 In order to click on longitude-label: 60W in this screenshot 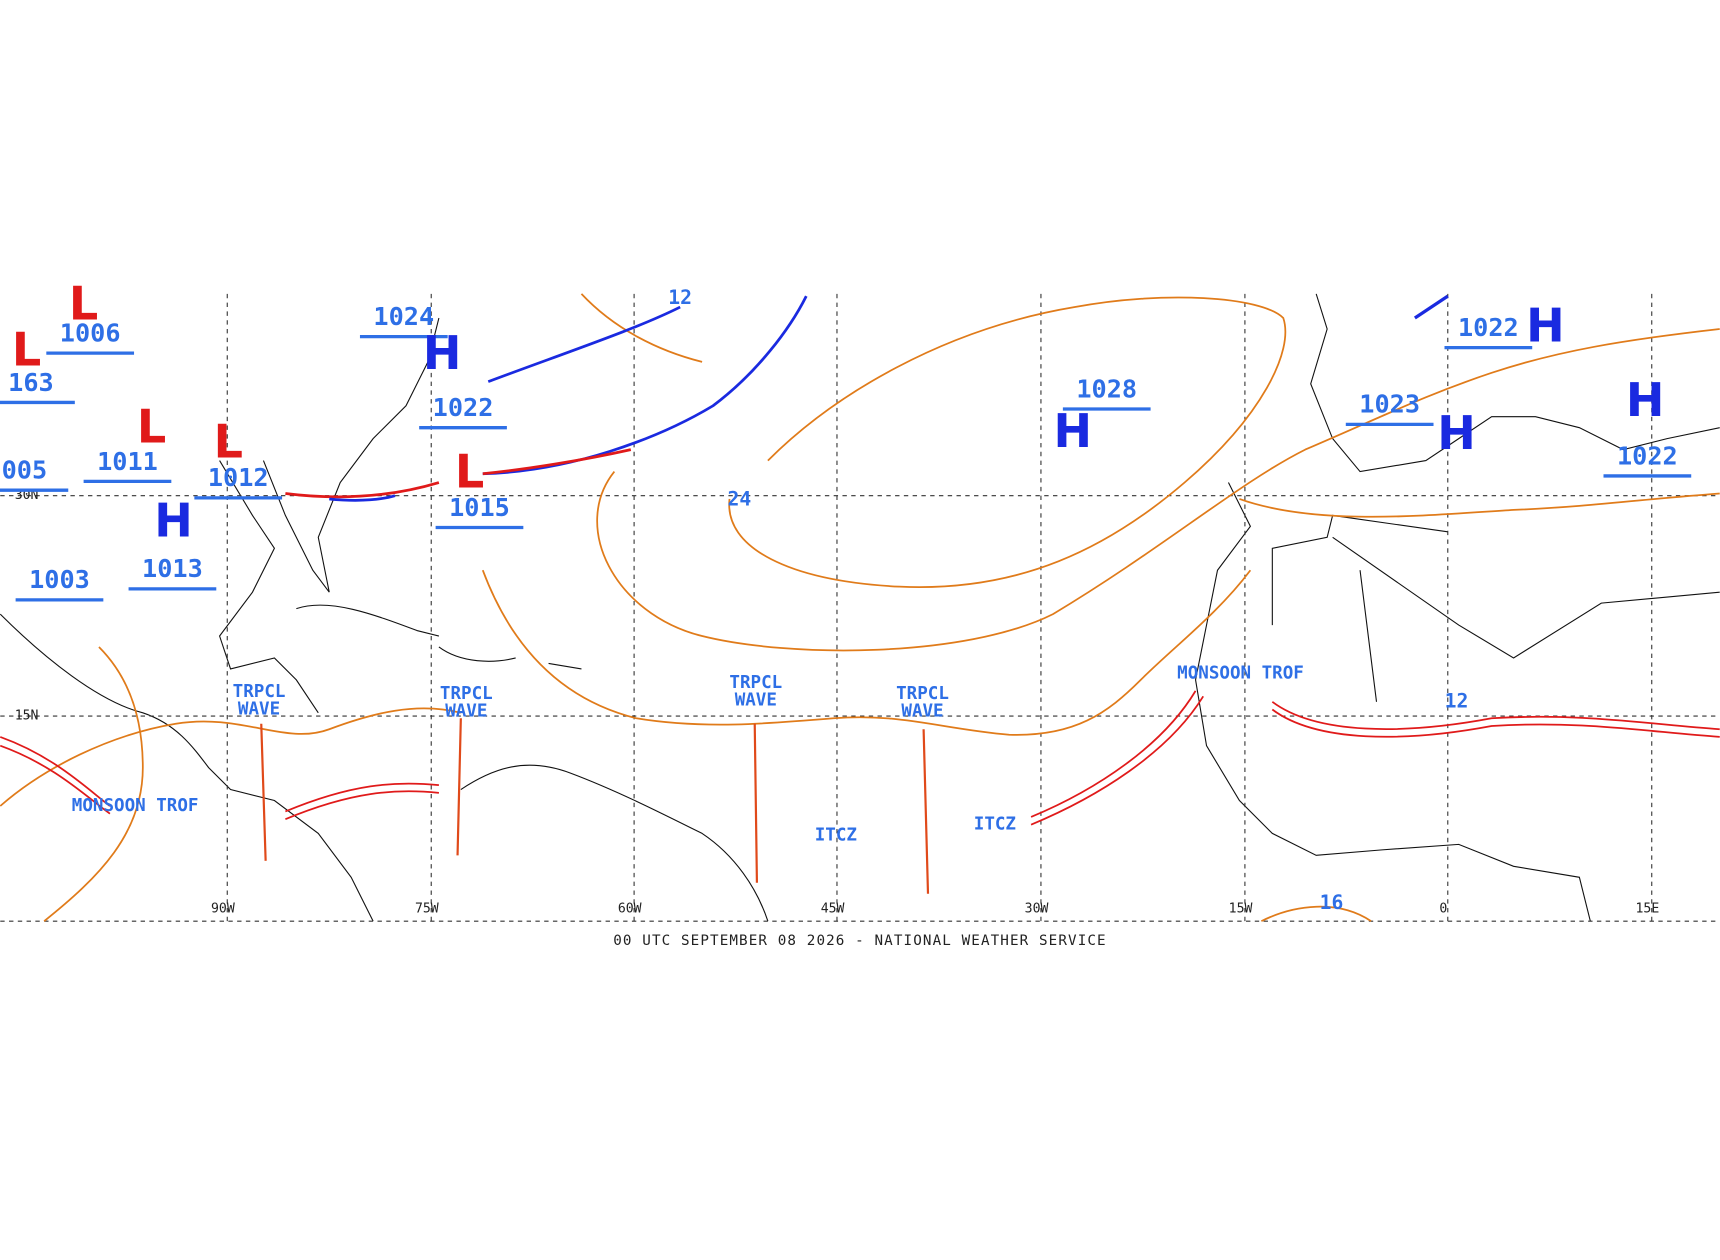, I will do `click(630, 909)`.